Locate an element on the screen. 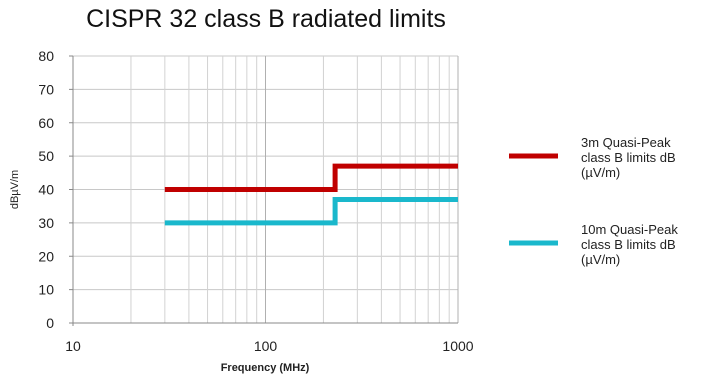 Image resolution: width=702 pixels, height=379 pixels. y-tick-label: 30 is located at coordinates (46, 223).